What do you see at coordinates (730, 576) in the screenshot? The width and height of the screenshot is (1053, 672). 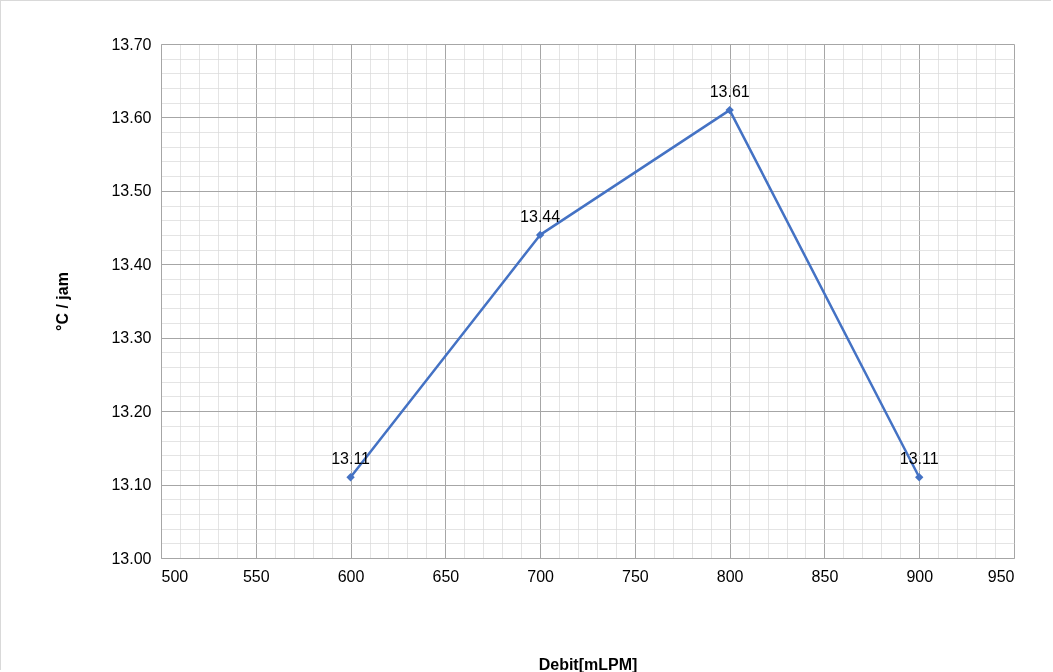 I see `x-tick-label: 800` at bounding box center [730, 576].